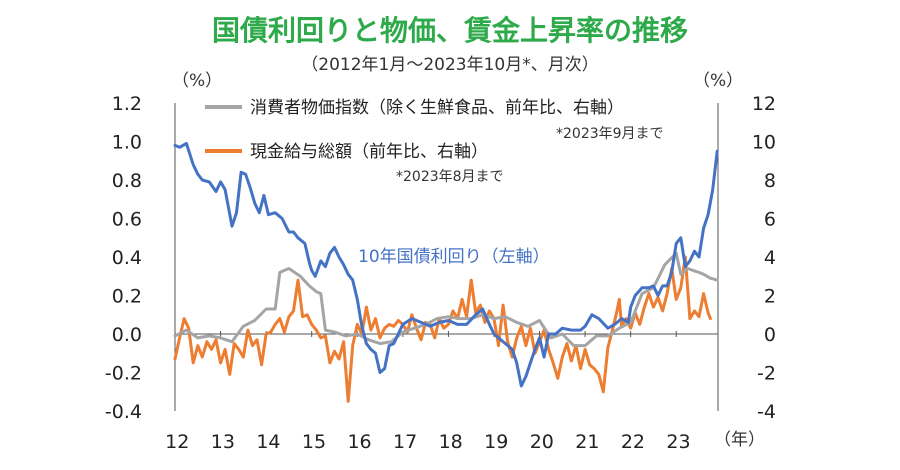 The width and height of the screenshot is (900, 470). I want to click on left-tick-label: 0.2, so click(127, 297).